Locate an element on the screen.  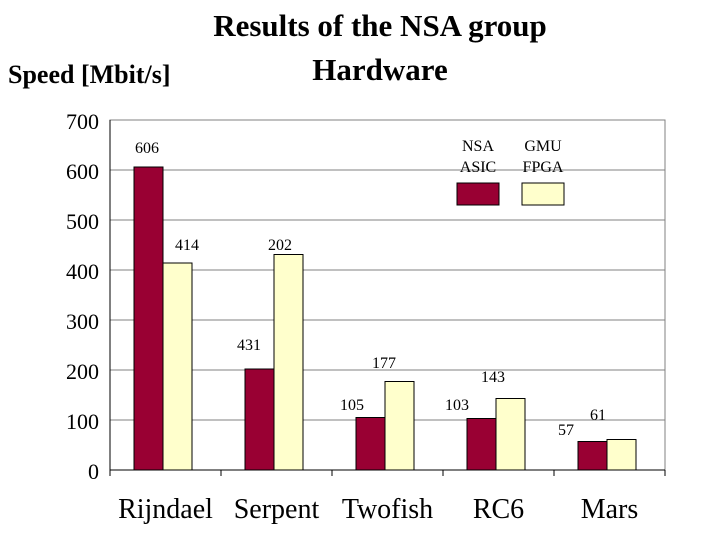
x-tick-label-rc6: RC6 is located at coordinates (498, 509).